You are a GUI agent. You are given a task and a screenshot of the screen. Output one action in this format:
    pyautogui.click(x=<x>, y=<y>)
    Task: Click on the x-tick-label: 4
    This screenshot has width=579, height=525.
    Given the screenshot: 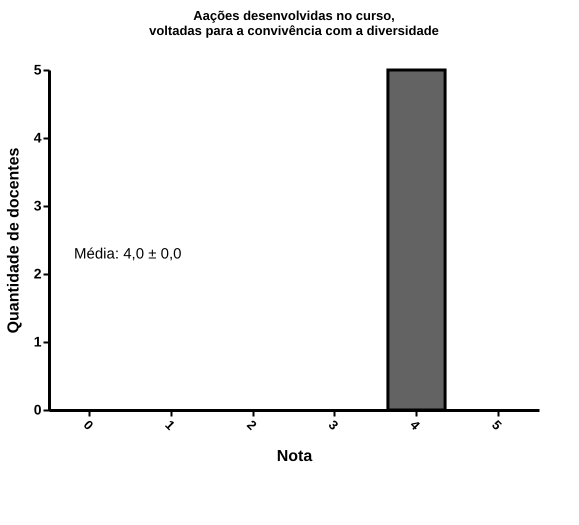 What is the action you would take?
    pyautogui.click(x=415, y=425)
    